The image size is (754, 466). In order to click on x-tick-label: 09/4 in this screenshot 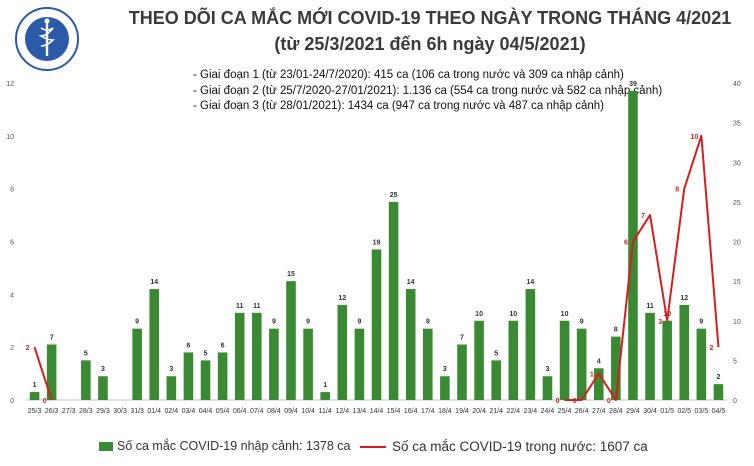, I will do `click(291, 411)`.